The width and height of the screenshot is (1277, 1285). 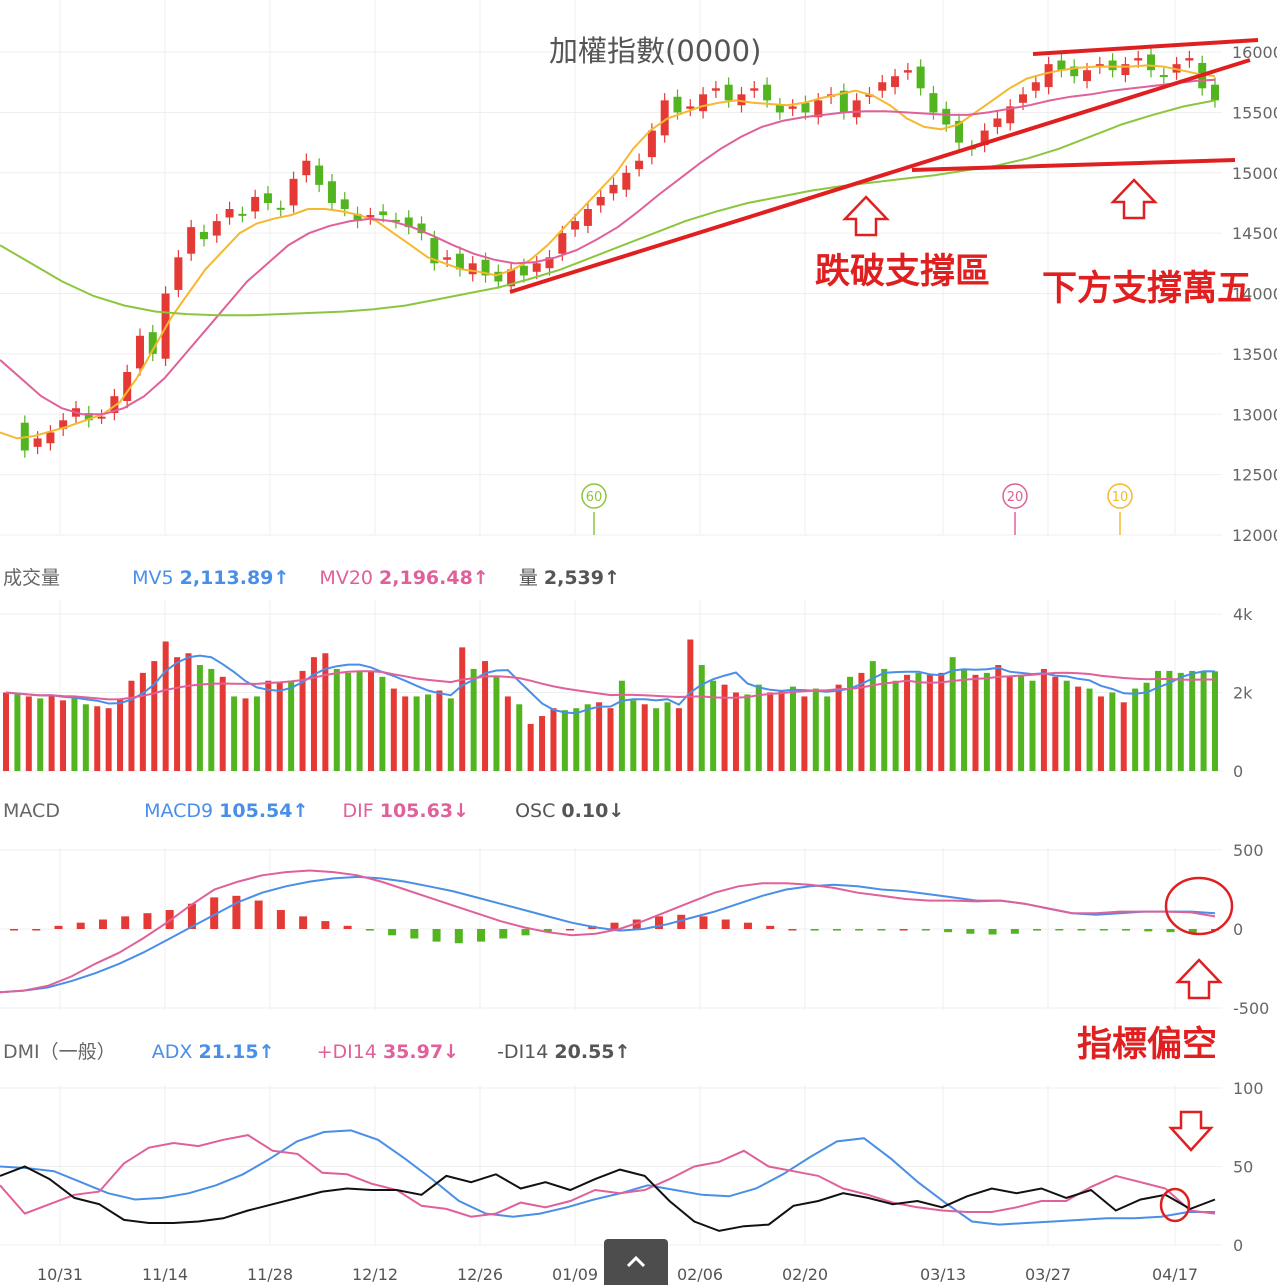 What do you see at coordinates (1254, 354) in the screenshot?
I see `price-tick-label: 13500` at bounding box center [1254, 354].